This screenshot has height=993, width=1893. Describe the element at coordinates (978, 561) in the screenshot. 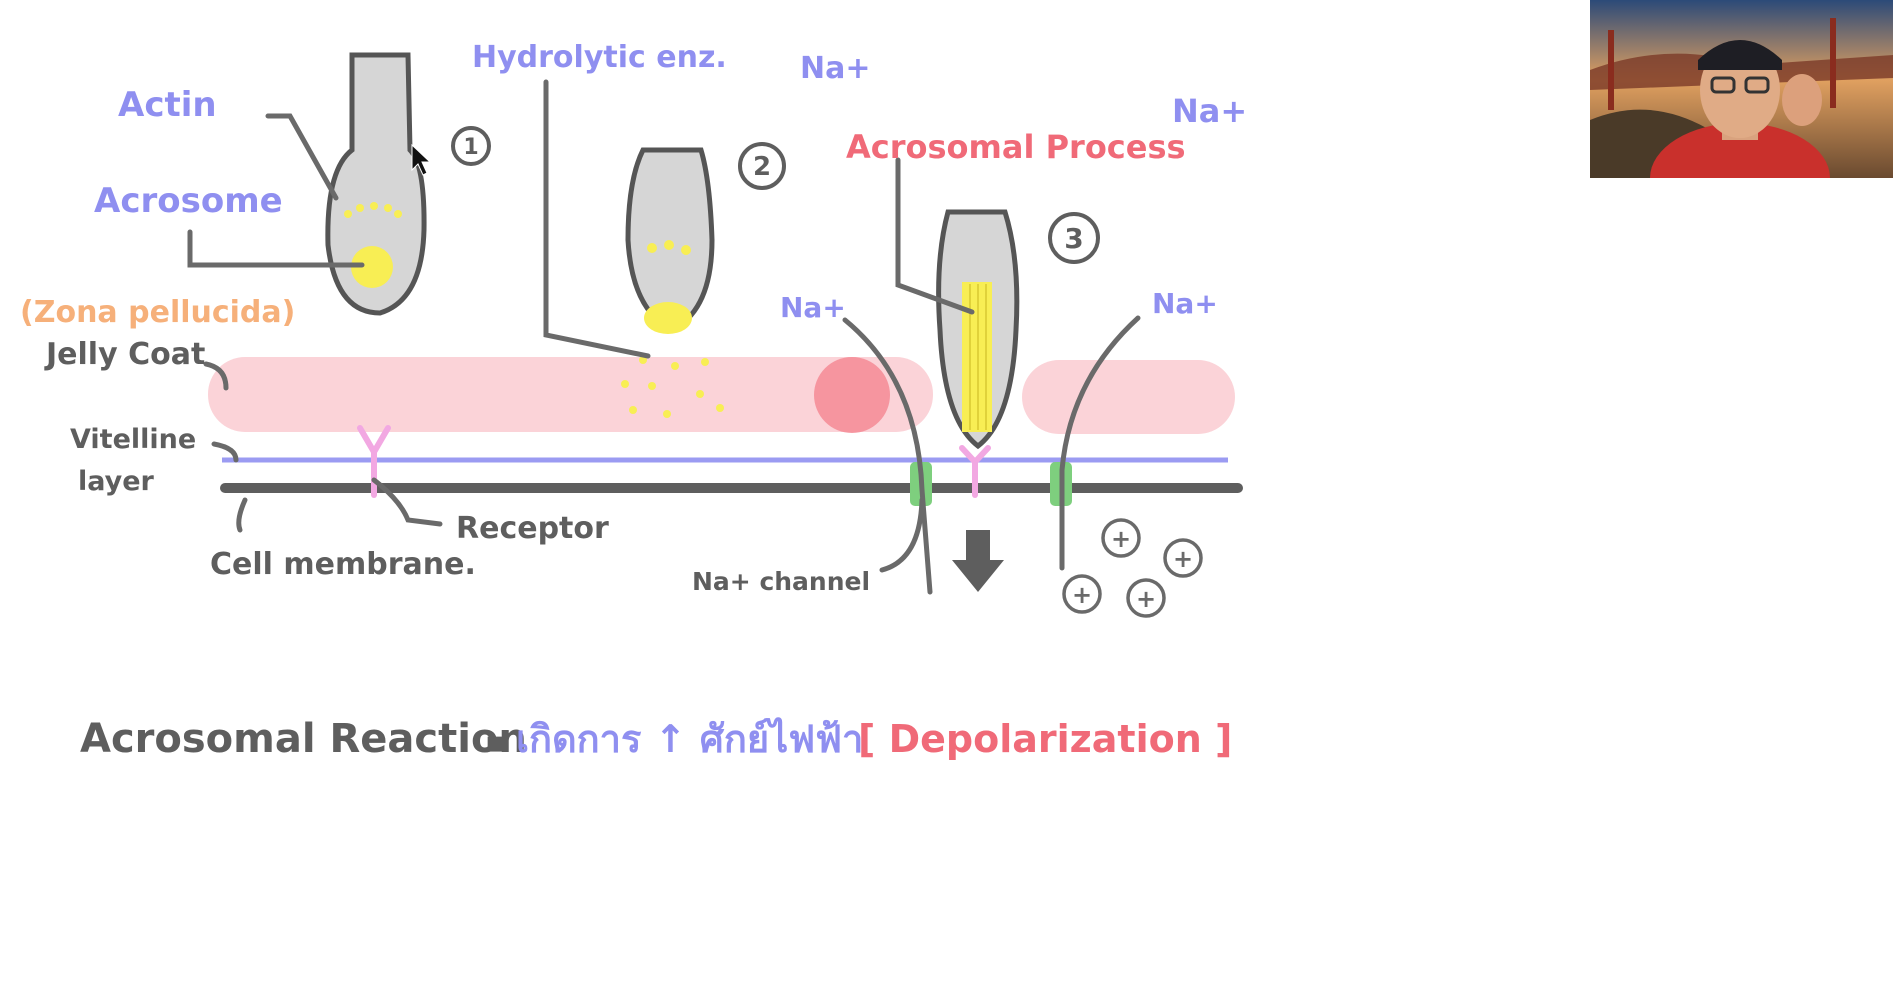

I see `membrane-arrow` at that location.